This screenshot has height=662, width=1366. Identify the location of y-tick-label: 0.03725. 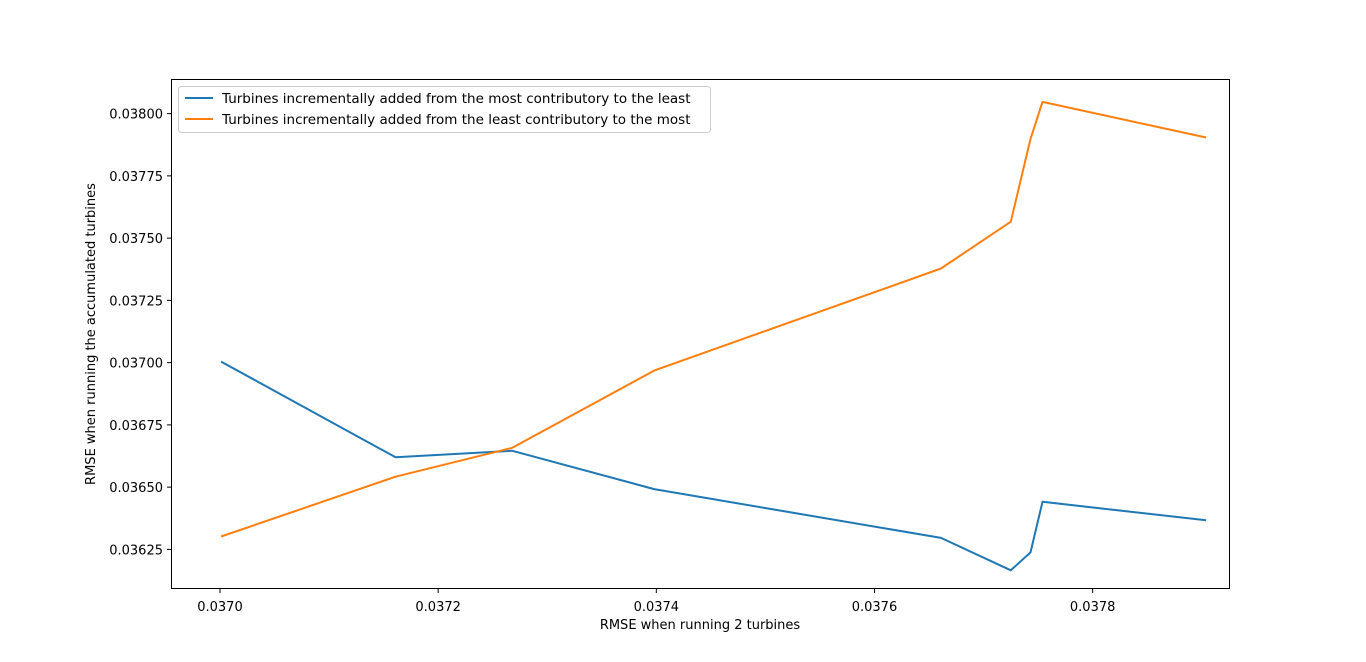
(136, 301).